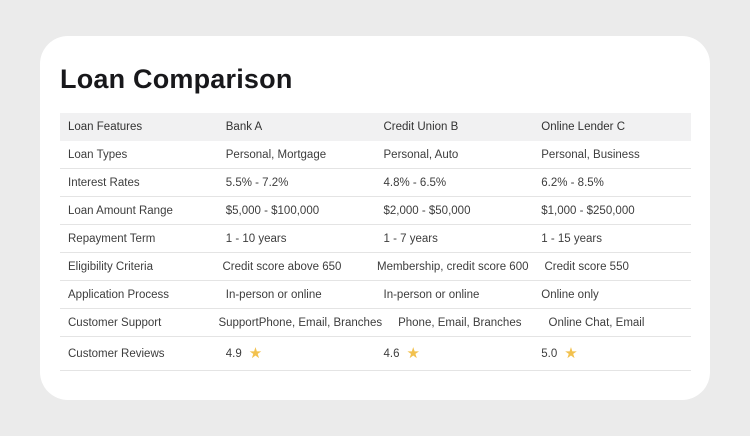 Image resolution: width=750 pixels, height=436 pixels. I want to click on rating-cell: 4.9 ★, so click(297, 353).